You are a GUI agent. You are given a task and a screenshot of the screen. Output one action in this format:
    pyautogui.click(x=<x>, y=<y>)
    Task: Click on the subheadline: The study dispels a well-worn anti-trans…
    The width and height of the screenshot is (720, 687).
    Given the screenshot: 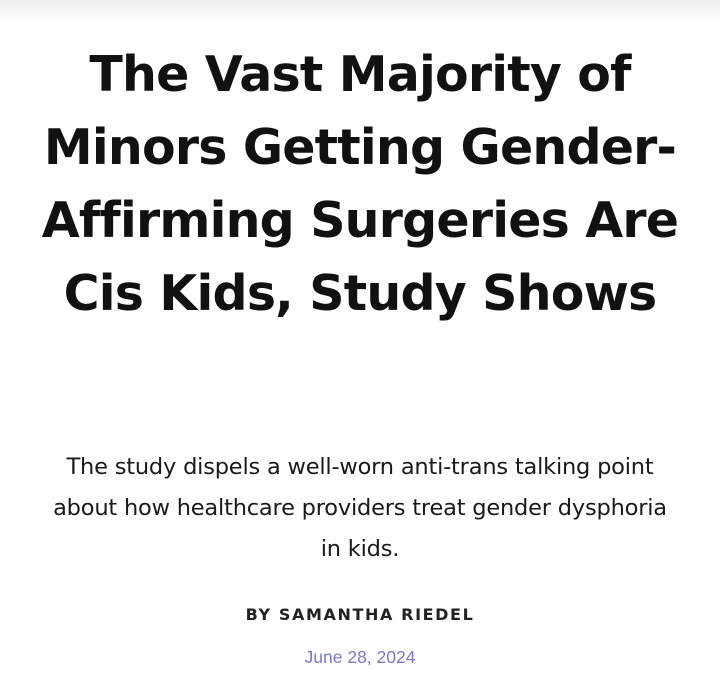 What is the action you would take?
    pyautogui.click(x=360, y=508)
    